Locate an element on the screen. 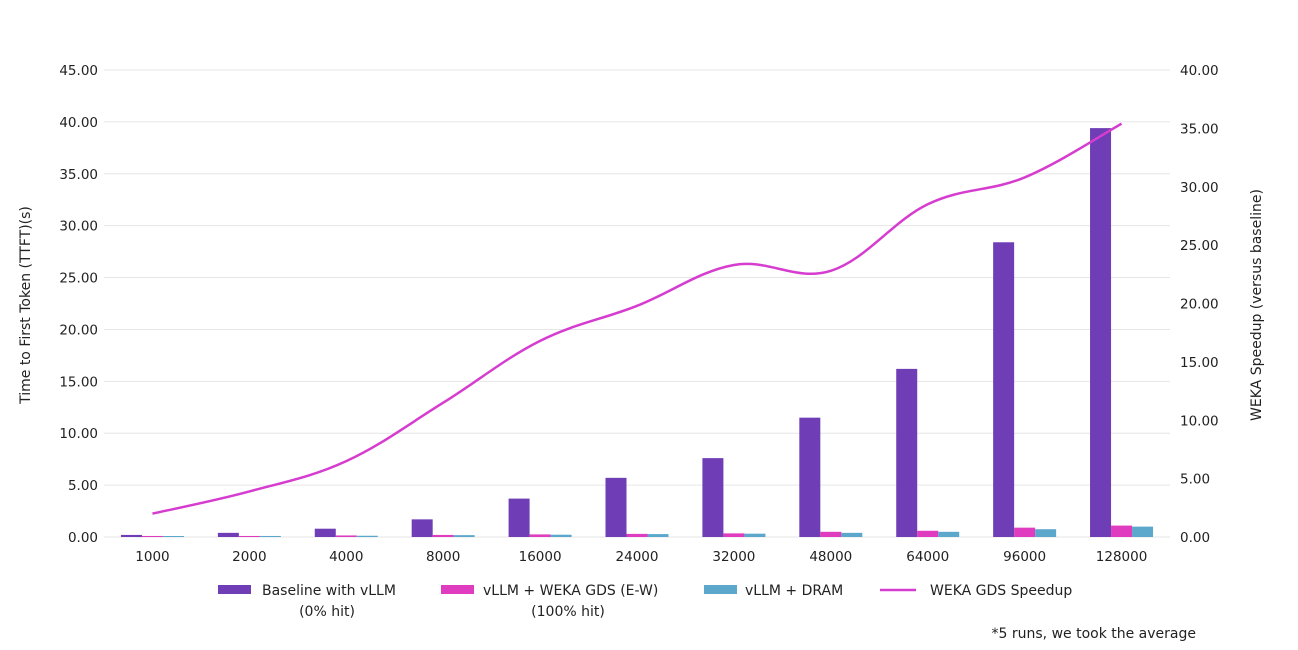  left-axis-title: Time to First Token (TTFT)(s) is located at coordinates (26, 305).